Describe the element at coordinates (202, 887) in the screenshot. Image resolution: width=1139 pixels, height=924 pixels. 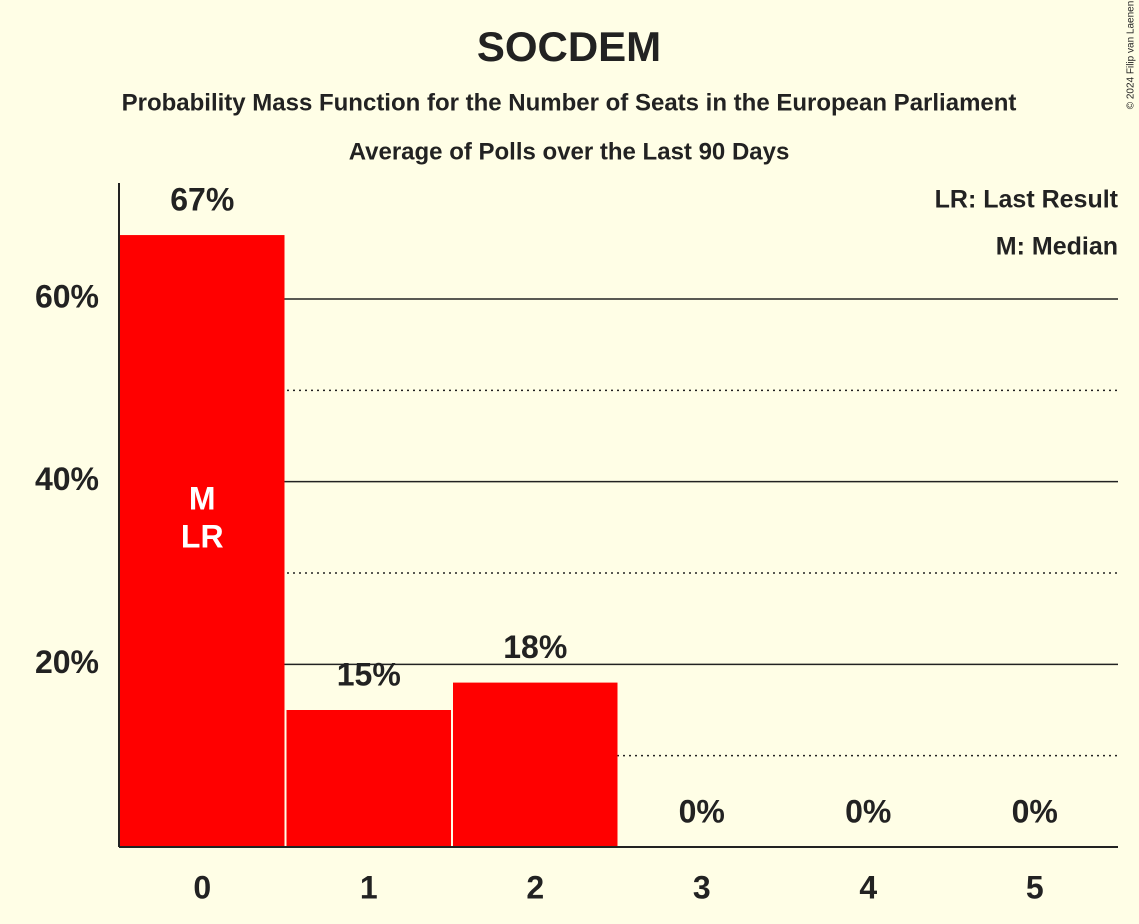
I see `x-tick-label: 0` at that location.